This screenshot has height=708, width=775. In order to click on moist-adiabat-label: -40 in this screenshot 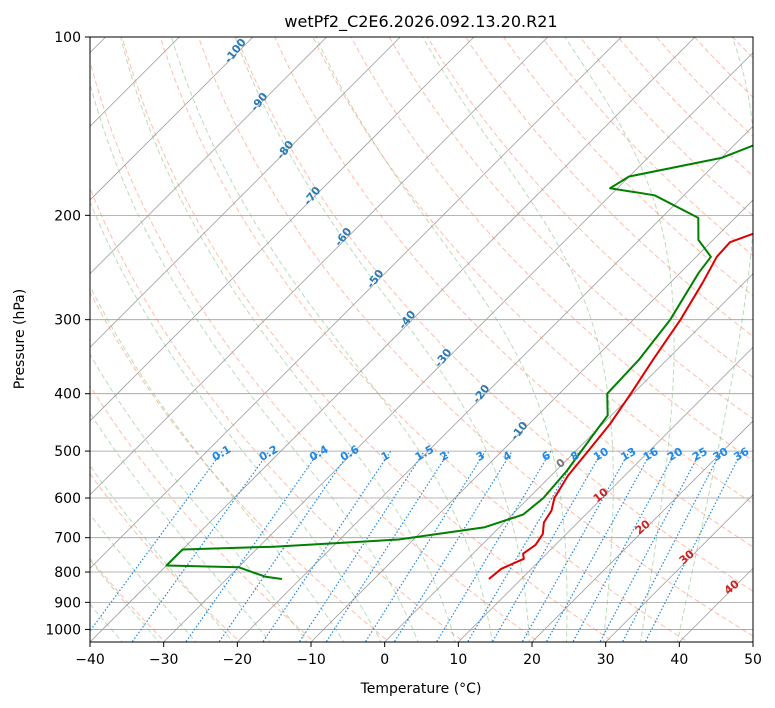, I will do `click(407, 320)`.